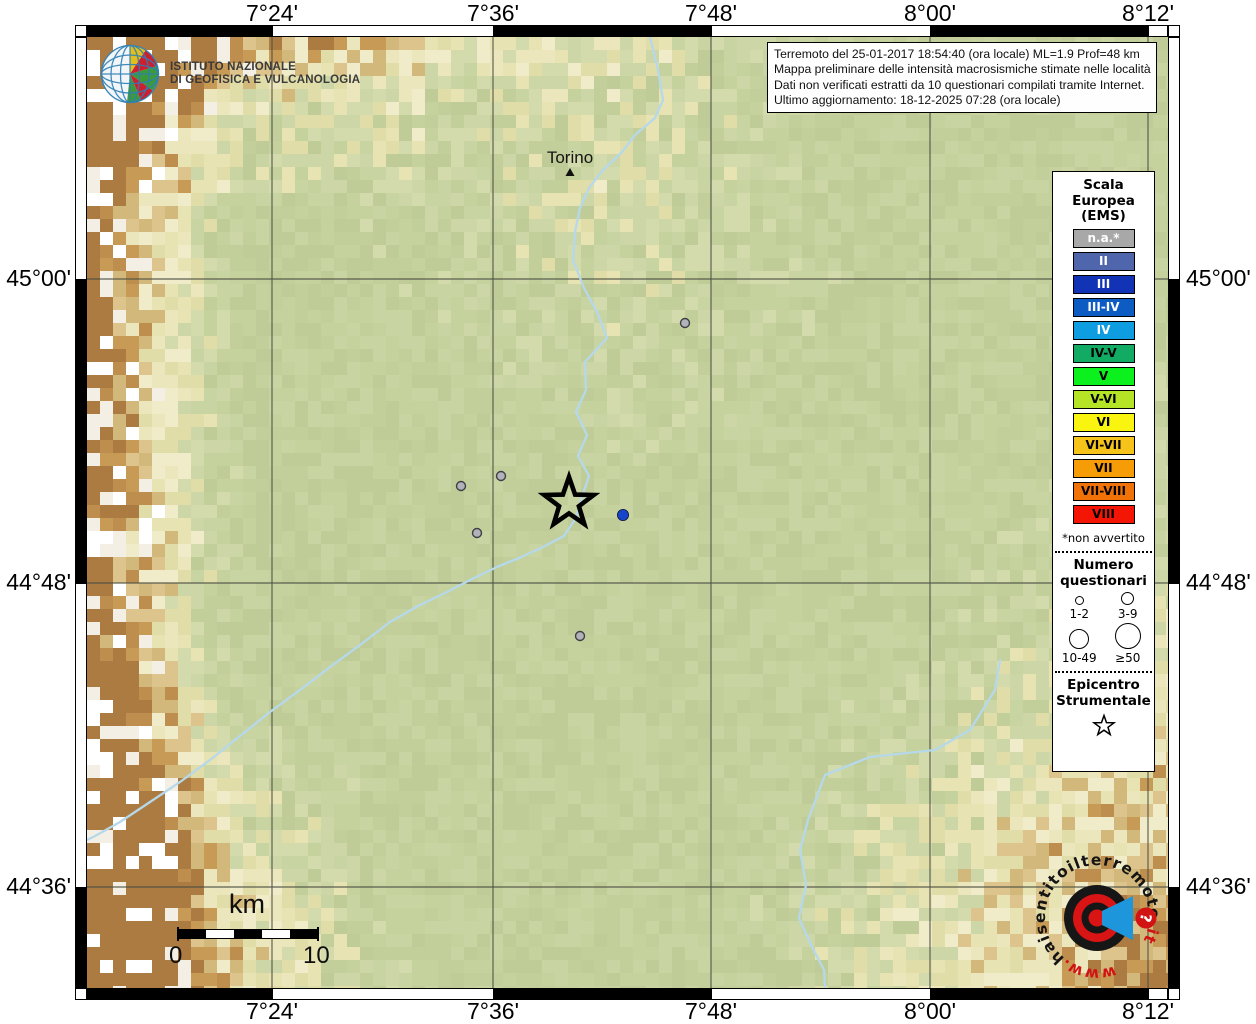  Describe the element at coordinates (623, 514) in the screenshot. I see `felt-report-dot` at that location.